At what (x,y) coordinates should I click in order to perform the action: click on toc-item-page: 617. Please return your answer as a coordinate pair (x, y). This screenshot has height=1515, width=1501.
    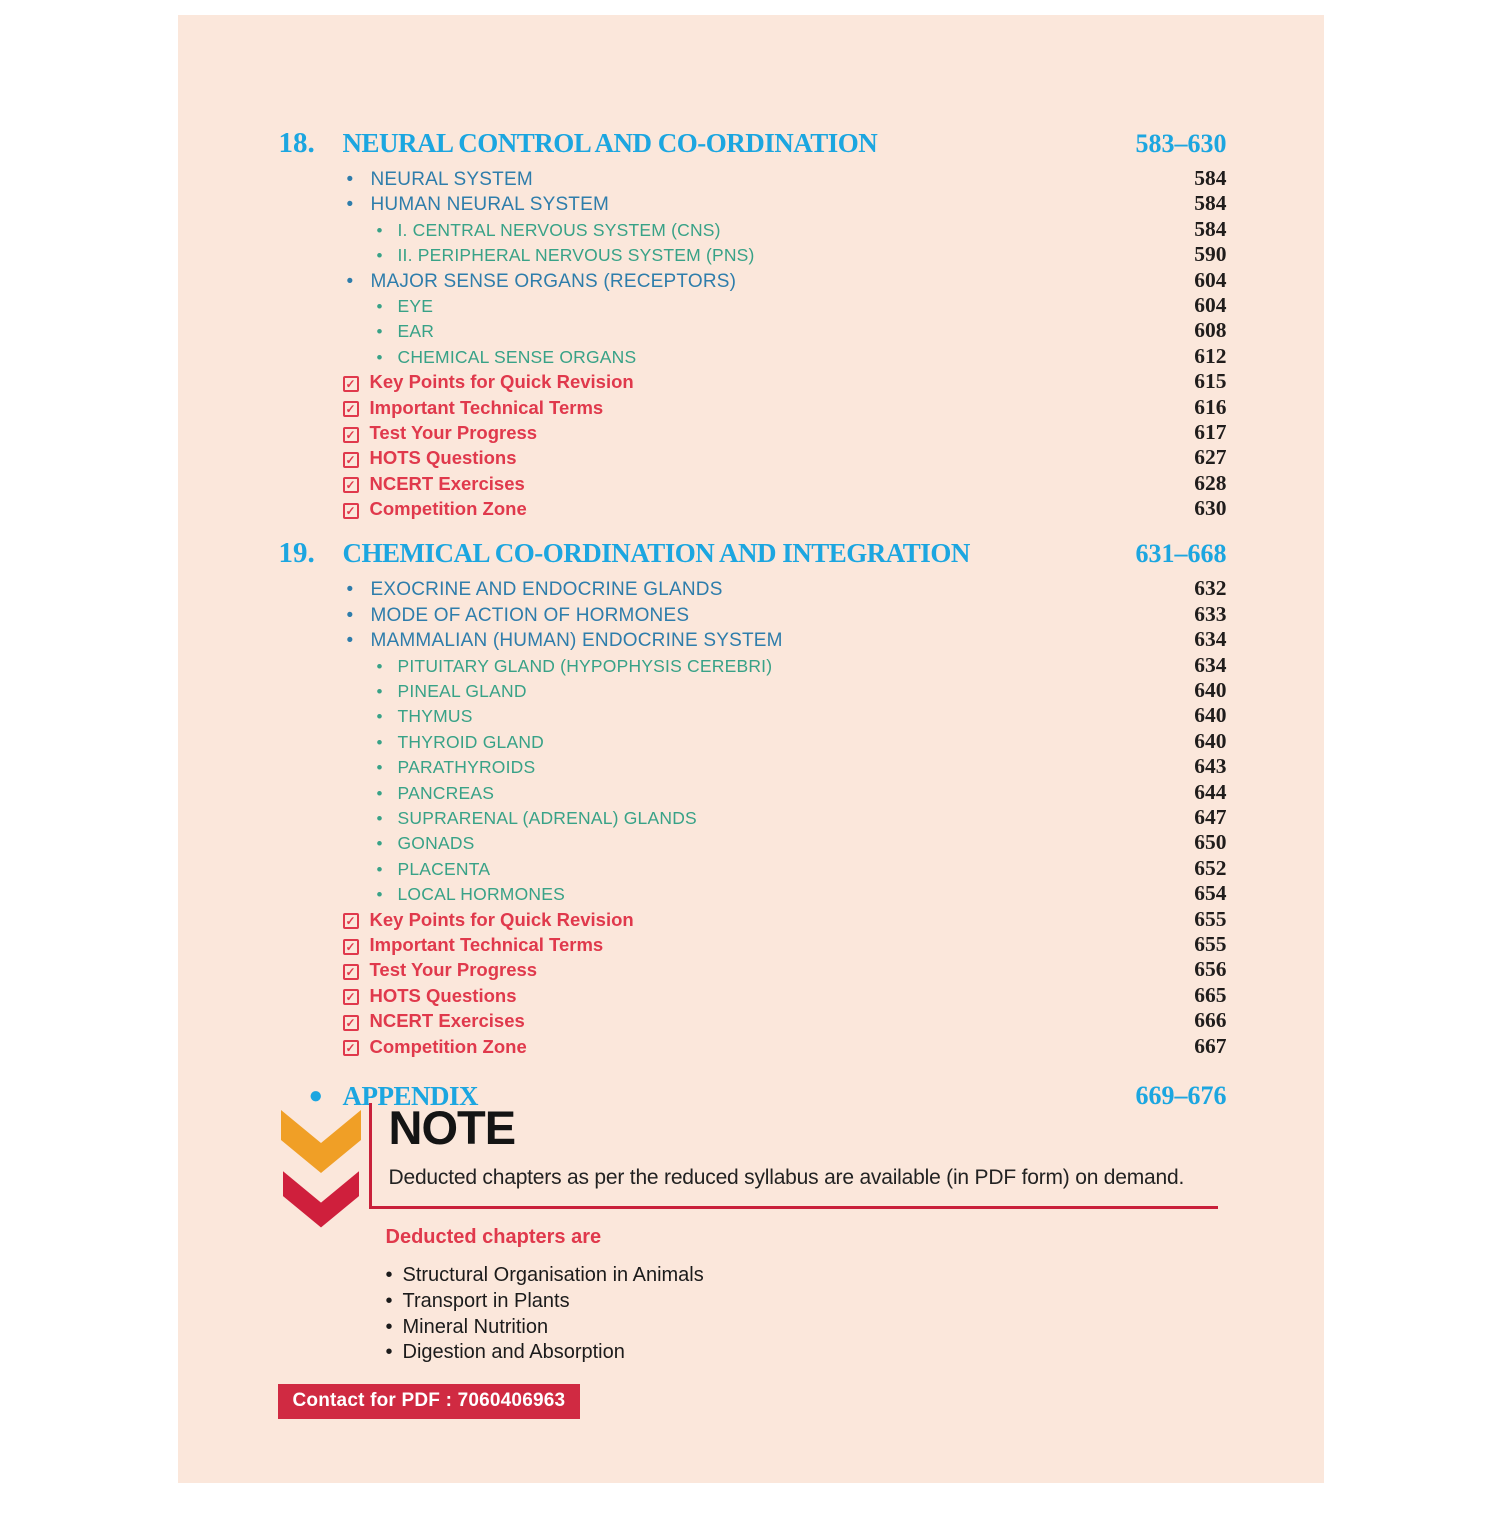
    Looking at the image, I should click on (1210, 431).